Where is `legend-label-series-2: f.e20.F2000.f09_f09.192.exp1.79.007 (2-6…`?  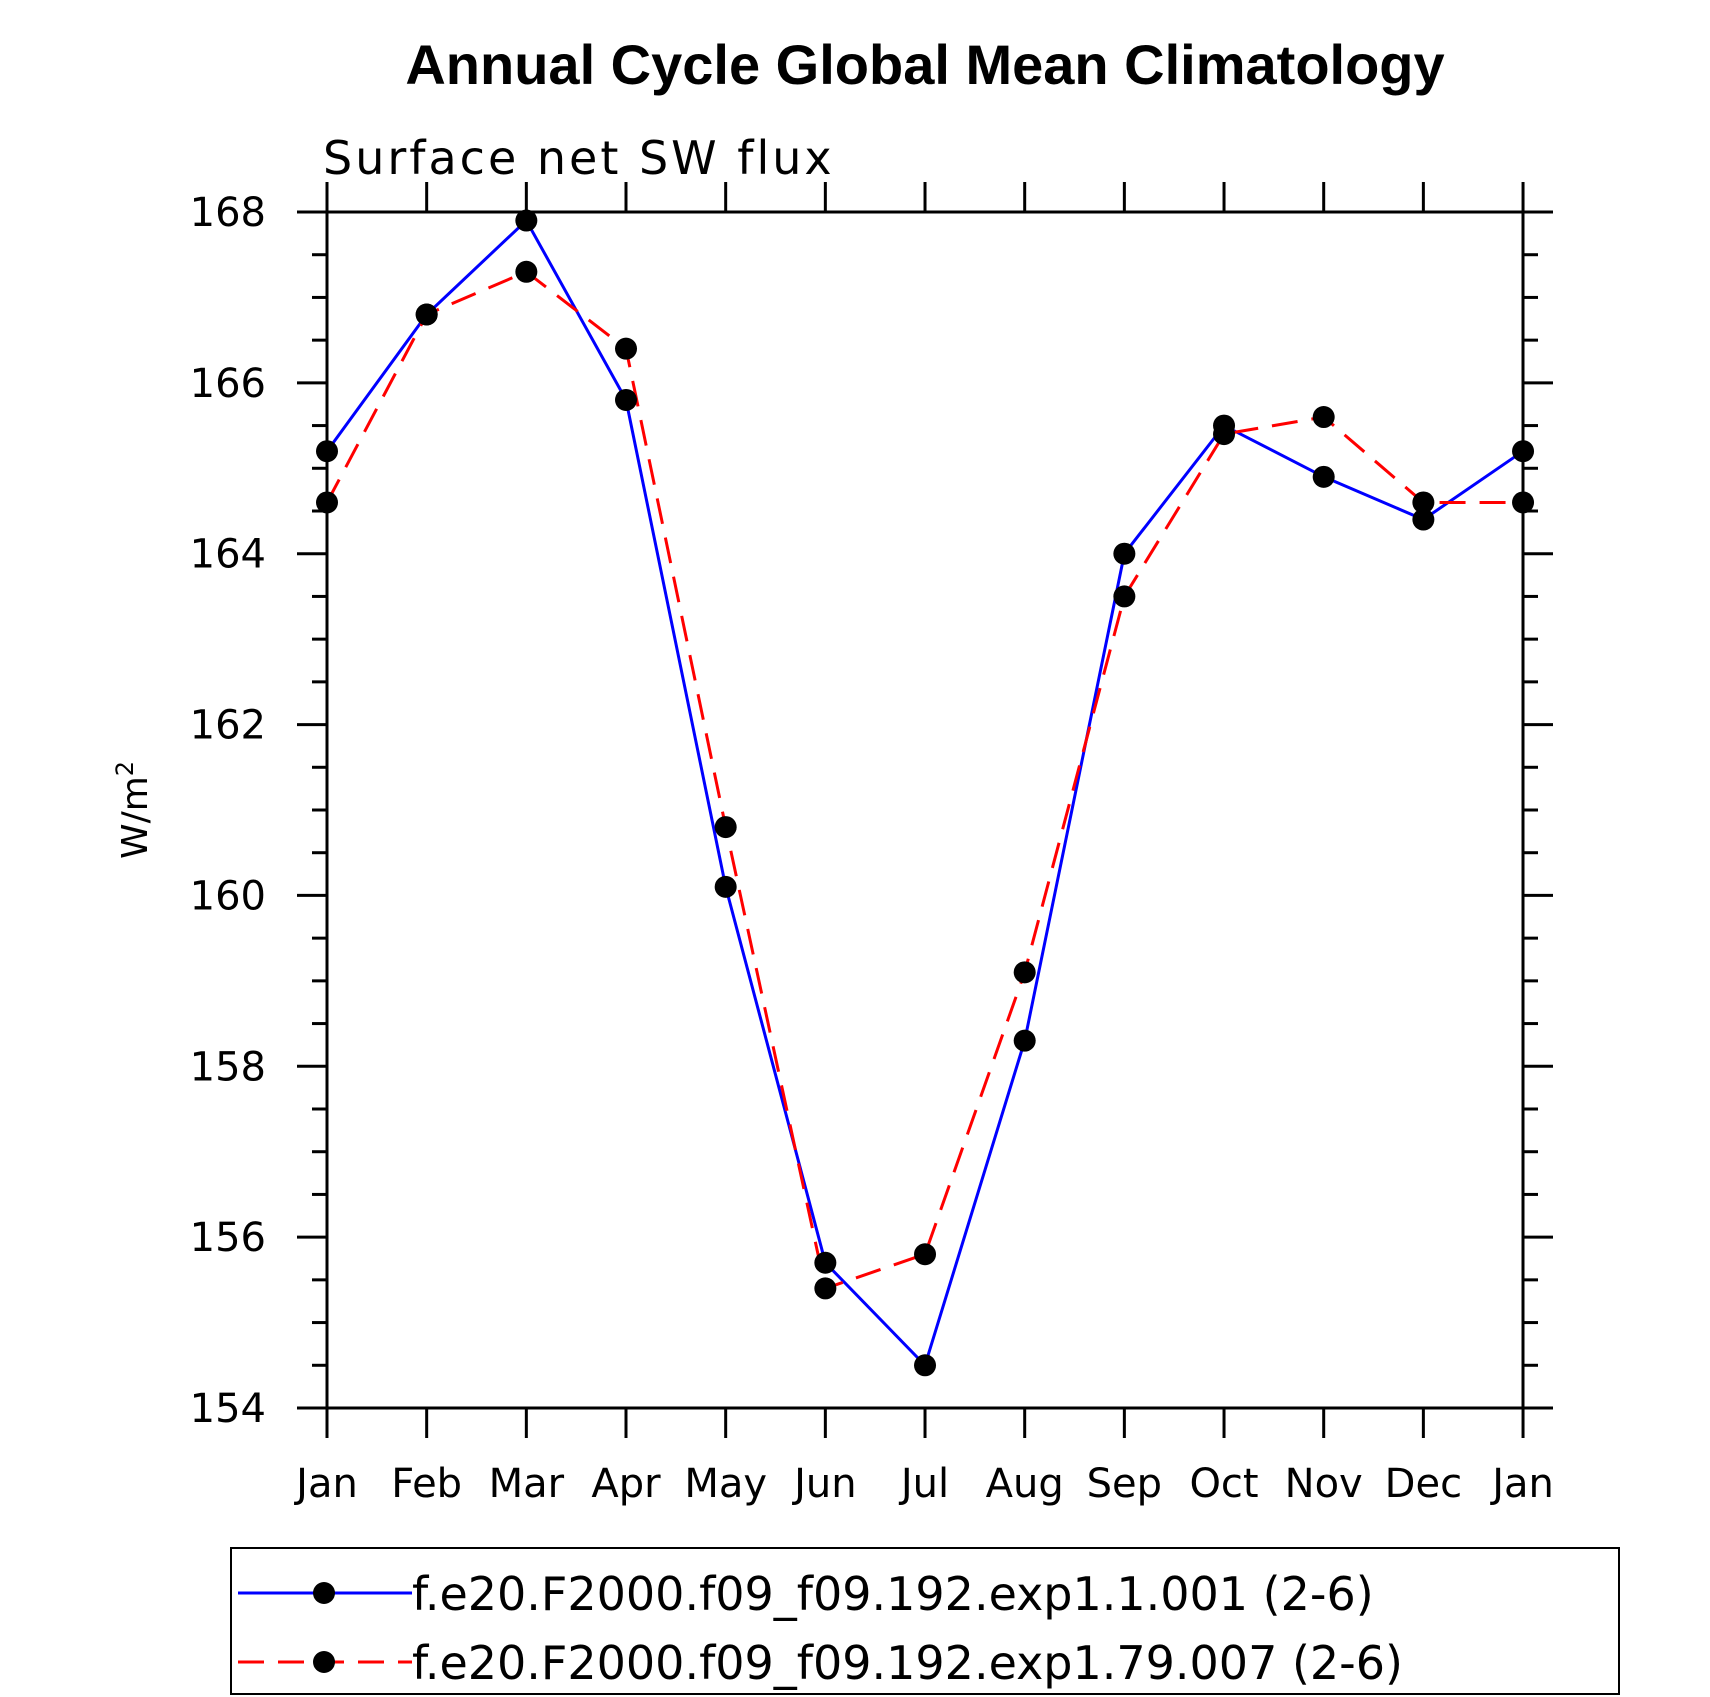 legend-label-series-2: f.e20.F2000.f09_f09.192.exp1.79.007 (2-6… is located at coordinates (907, 1663).